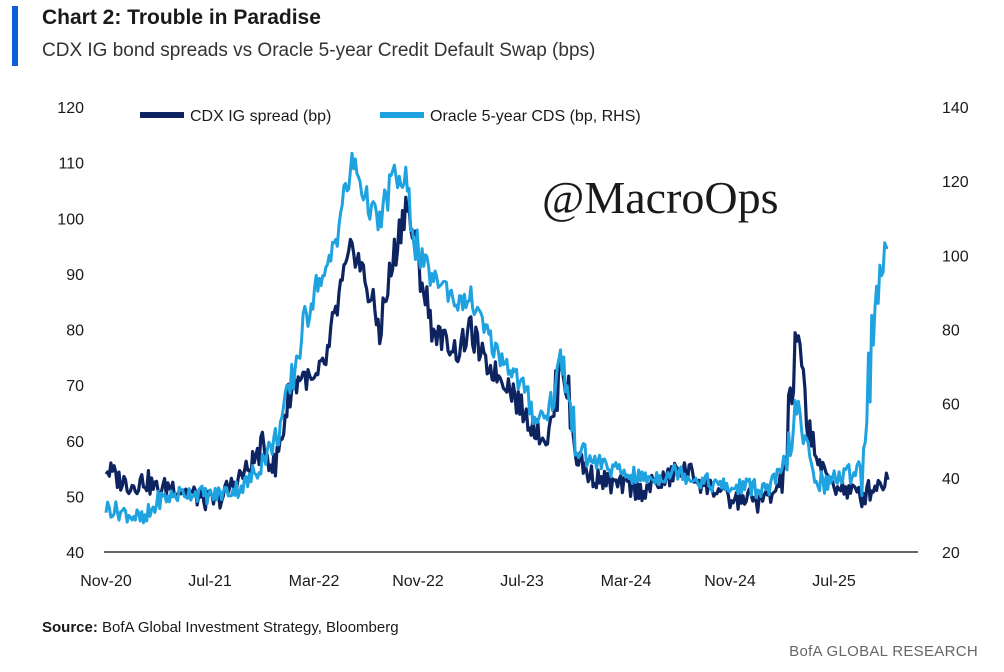 The width and height of the screenshot is (1004, 672). Describe the element at coordinates (522, 581) in the screenshot. I see `x-tick-label: Jul-23` at that location.